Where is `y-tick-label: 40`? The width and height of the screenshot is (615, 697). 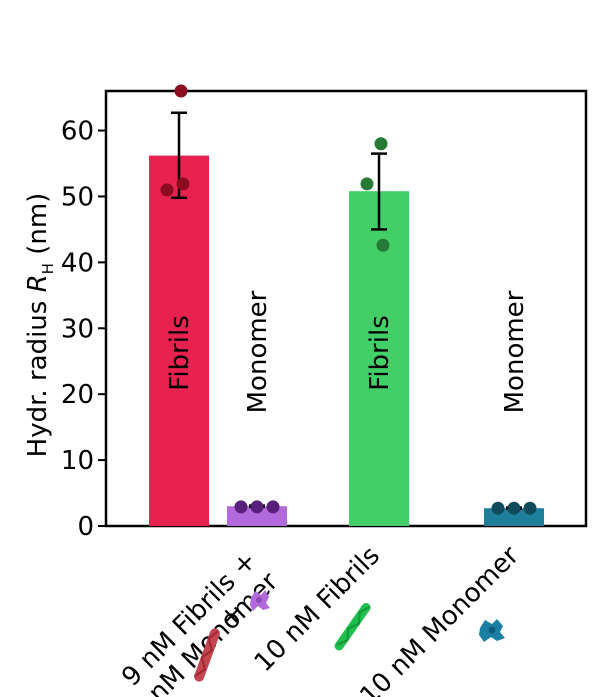 y-tick-label: 40 is located at coordinates (77, 263).